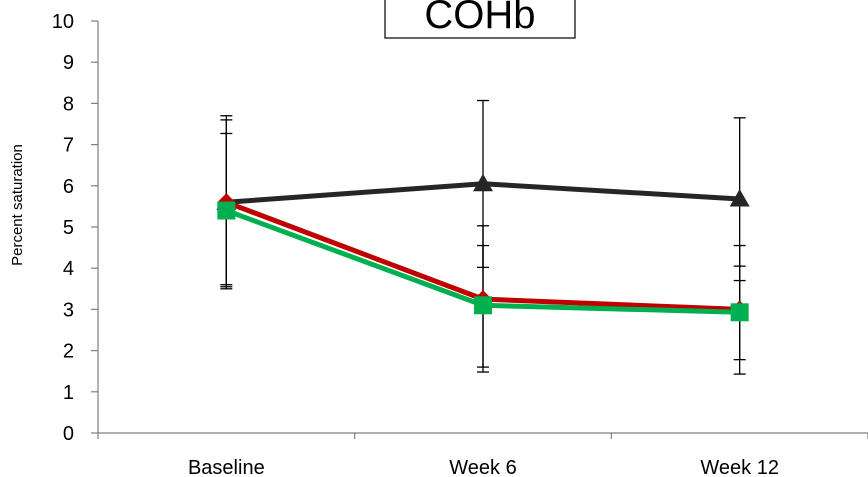 The width and height of the screenshot is (868, 477). What do you see at coordinates (226, 467) in the screenshot?
I see `x-tick-label: Baseline` at bounding box center [226, 467].